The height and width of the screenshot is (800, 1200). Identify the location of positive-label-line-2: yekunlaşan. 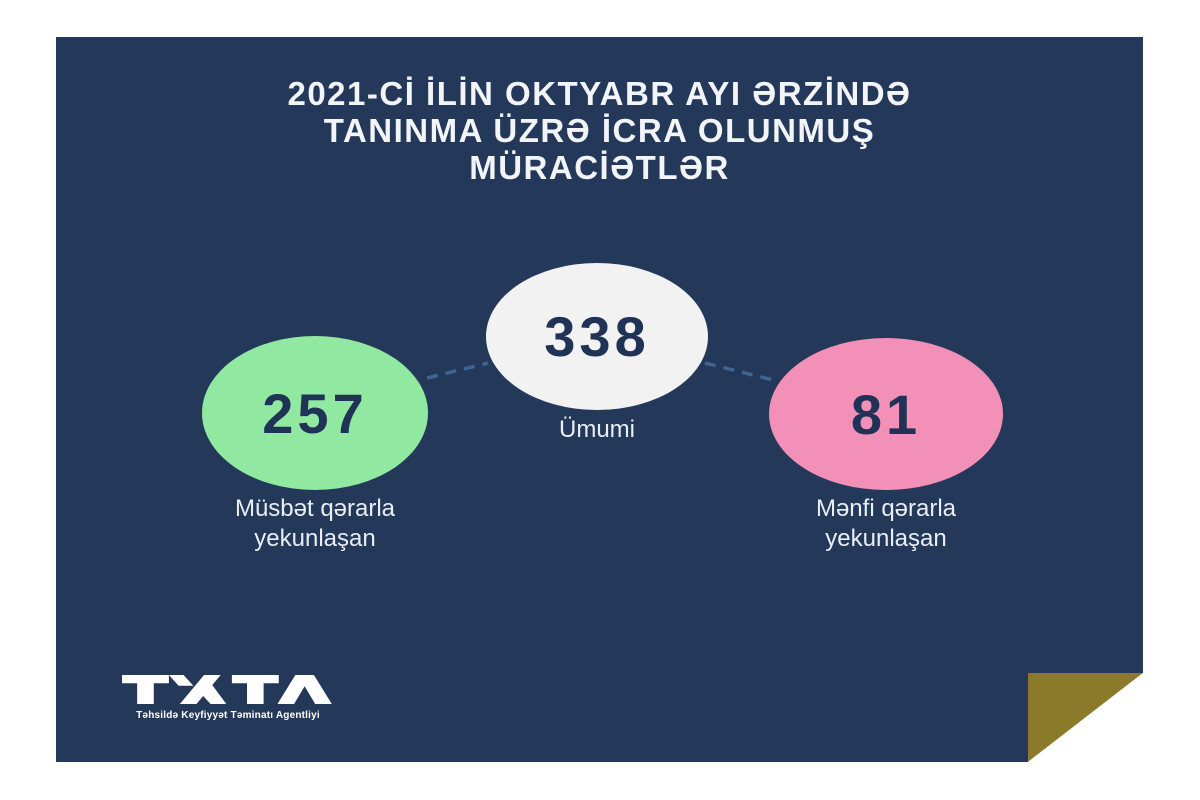
(315, 538).